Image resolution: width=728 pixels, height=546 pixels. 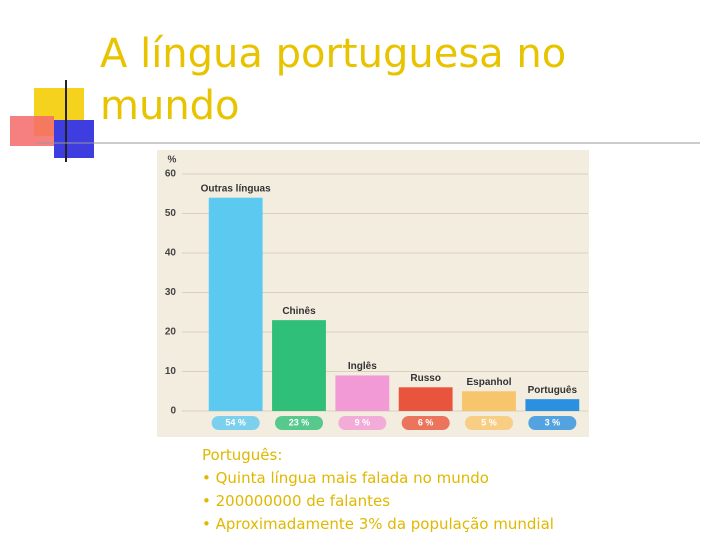 What do you see at coordinates (171, 253) in the screenshot?
I see `y-tick-label: 40` at bounding box center [171, 253].